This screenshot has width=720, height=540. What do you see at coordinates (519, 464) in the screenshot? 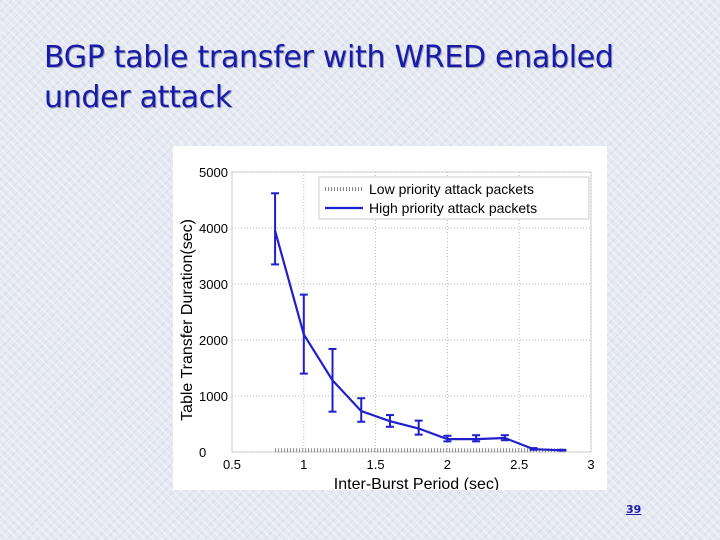
I see `x-tick-label: 2.5` at bounding box center [519, 464].